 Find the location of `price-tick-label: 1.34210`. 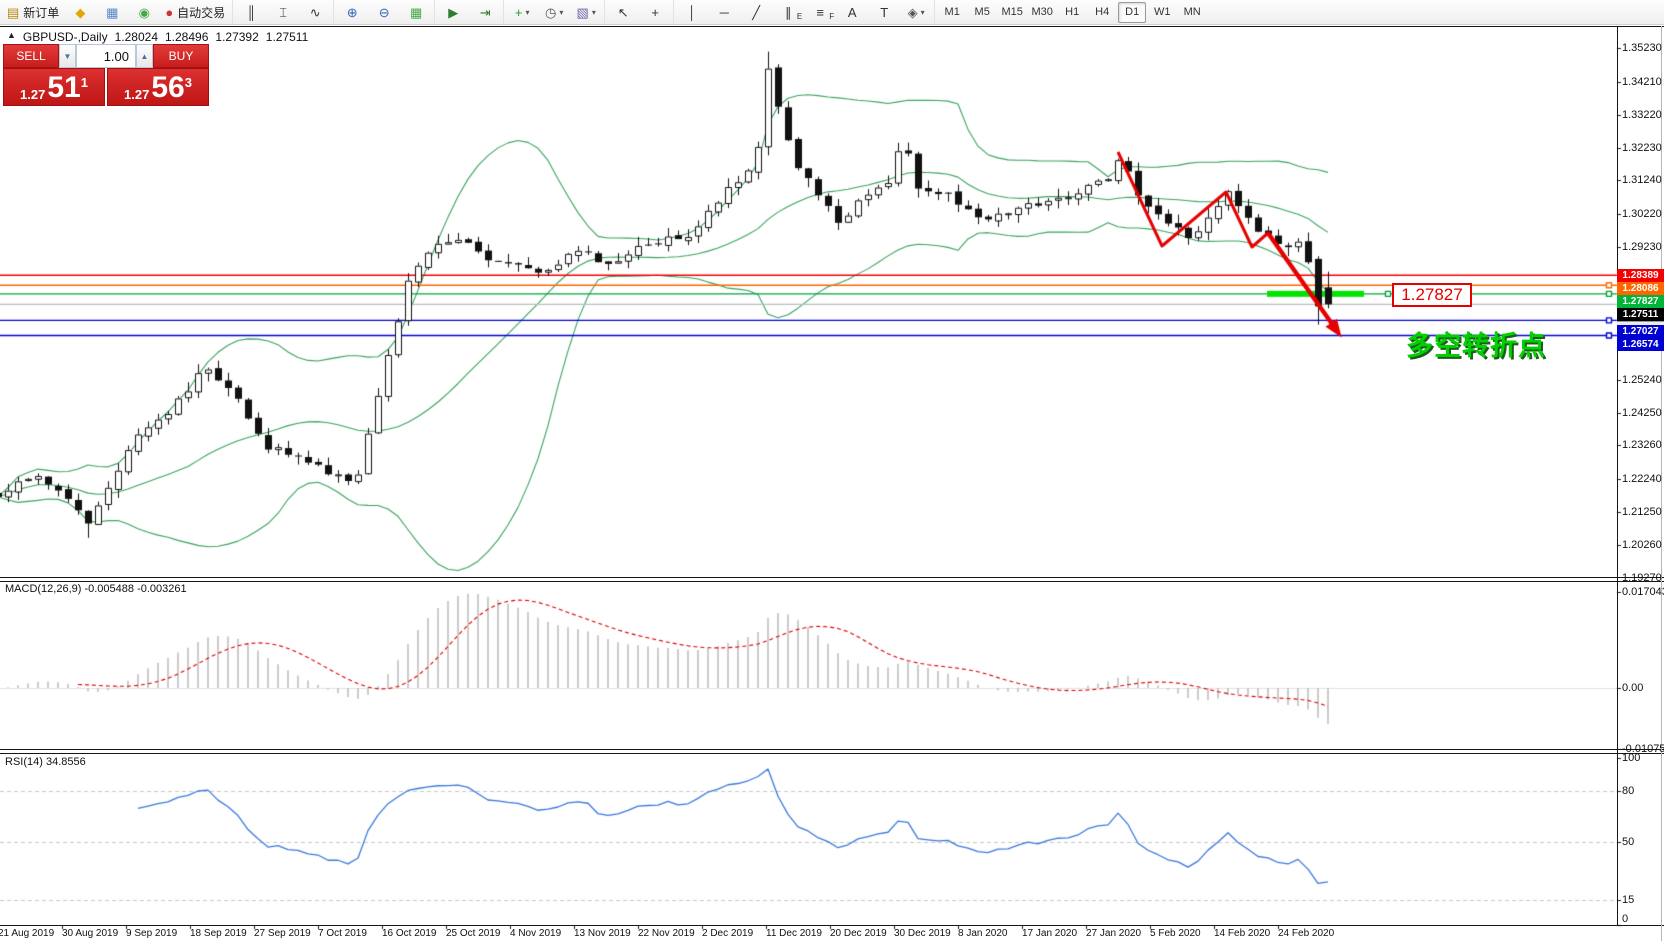

price-tick-label: 1.34210 is located at coordinates (1642, 81).